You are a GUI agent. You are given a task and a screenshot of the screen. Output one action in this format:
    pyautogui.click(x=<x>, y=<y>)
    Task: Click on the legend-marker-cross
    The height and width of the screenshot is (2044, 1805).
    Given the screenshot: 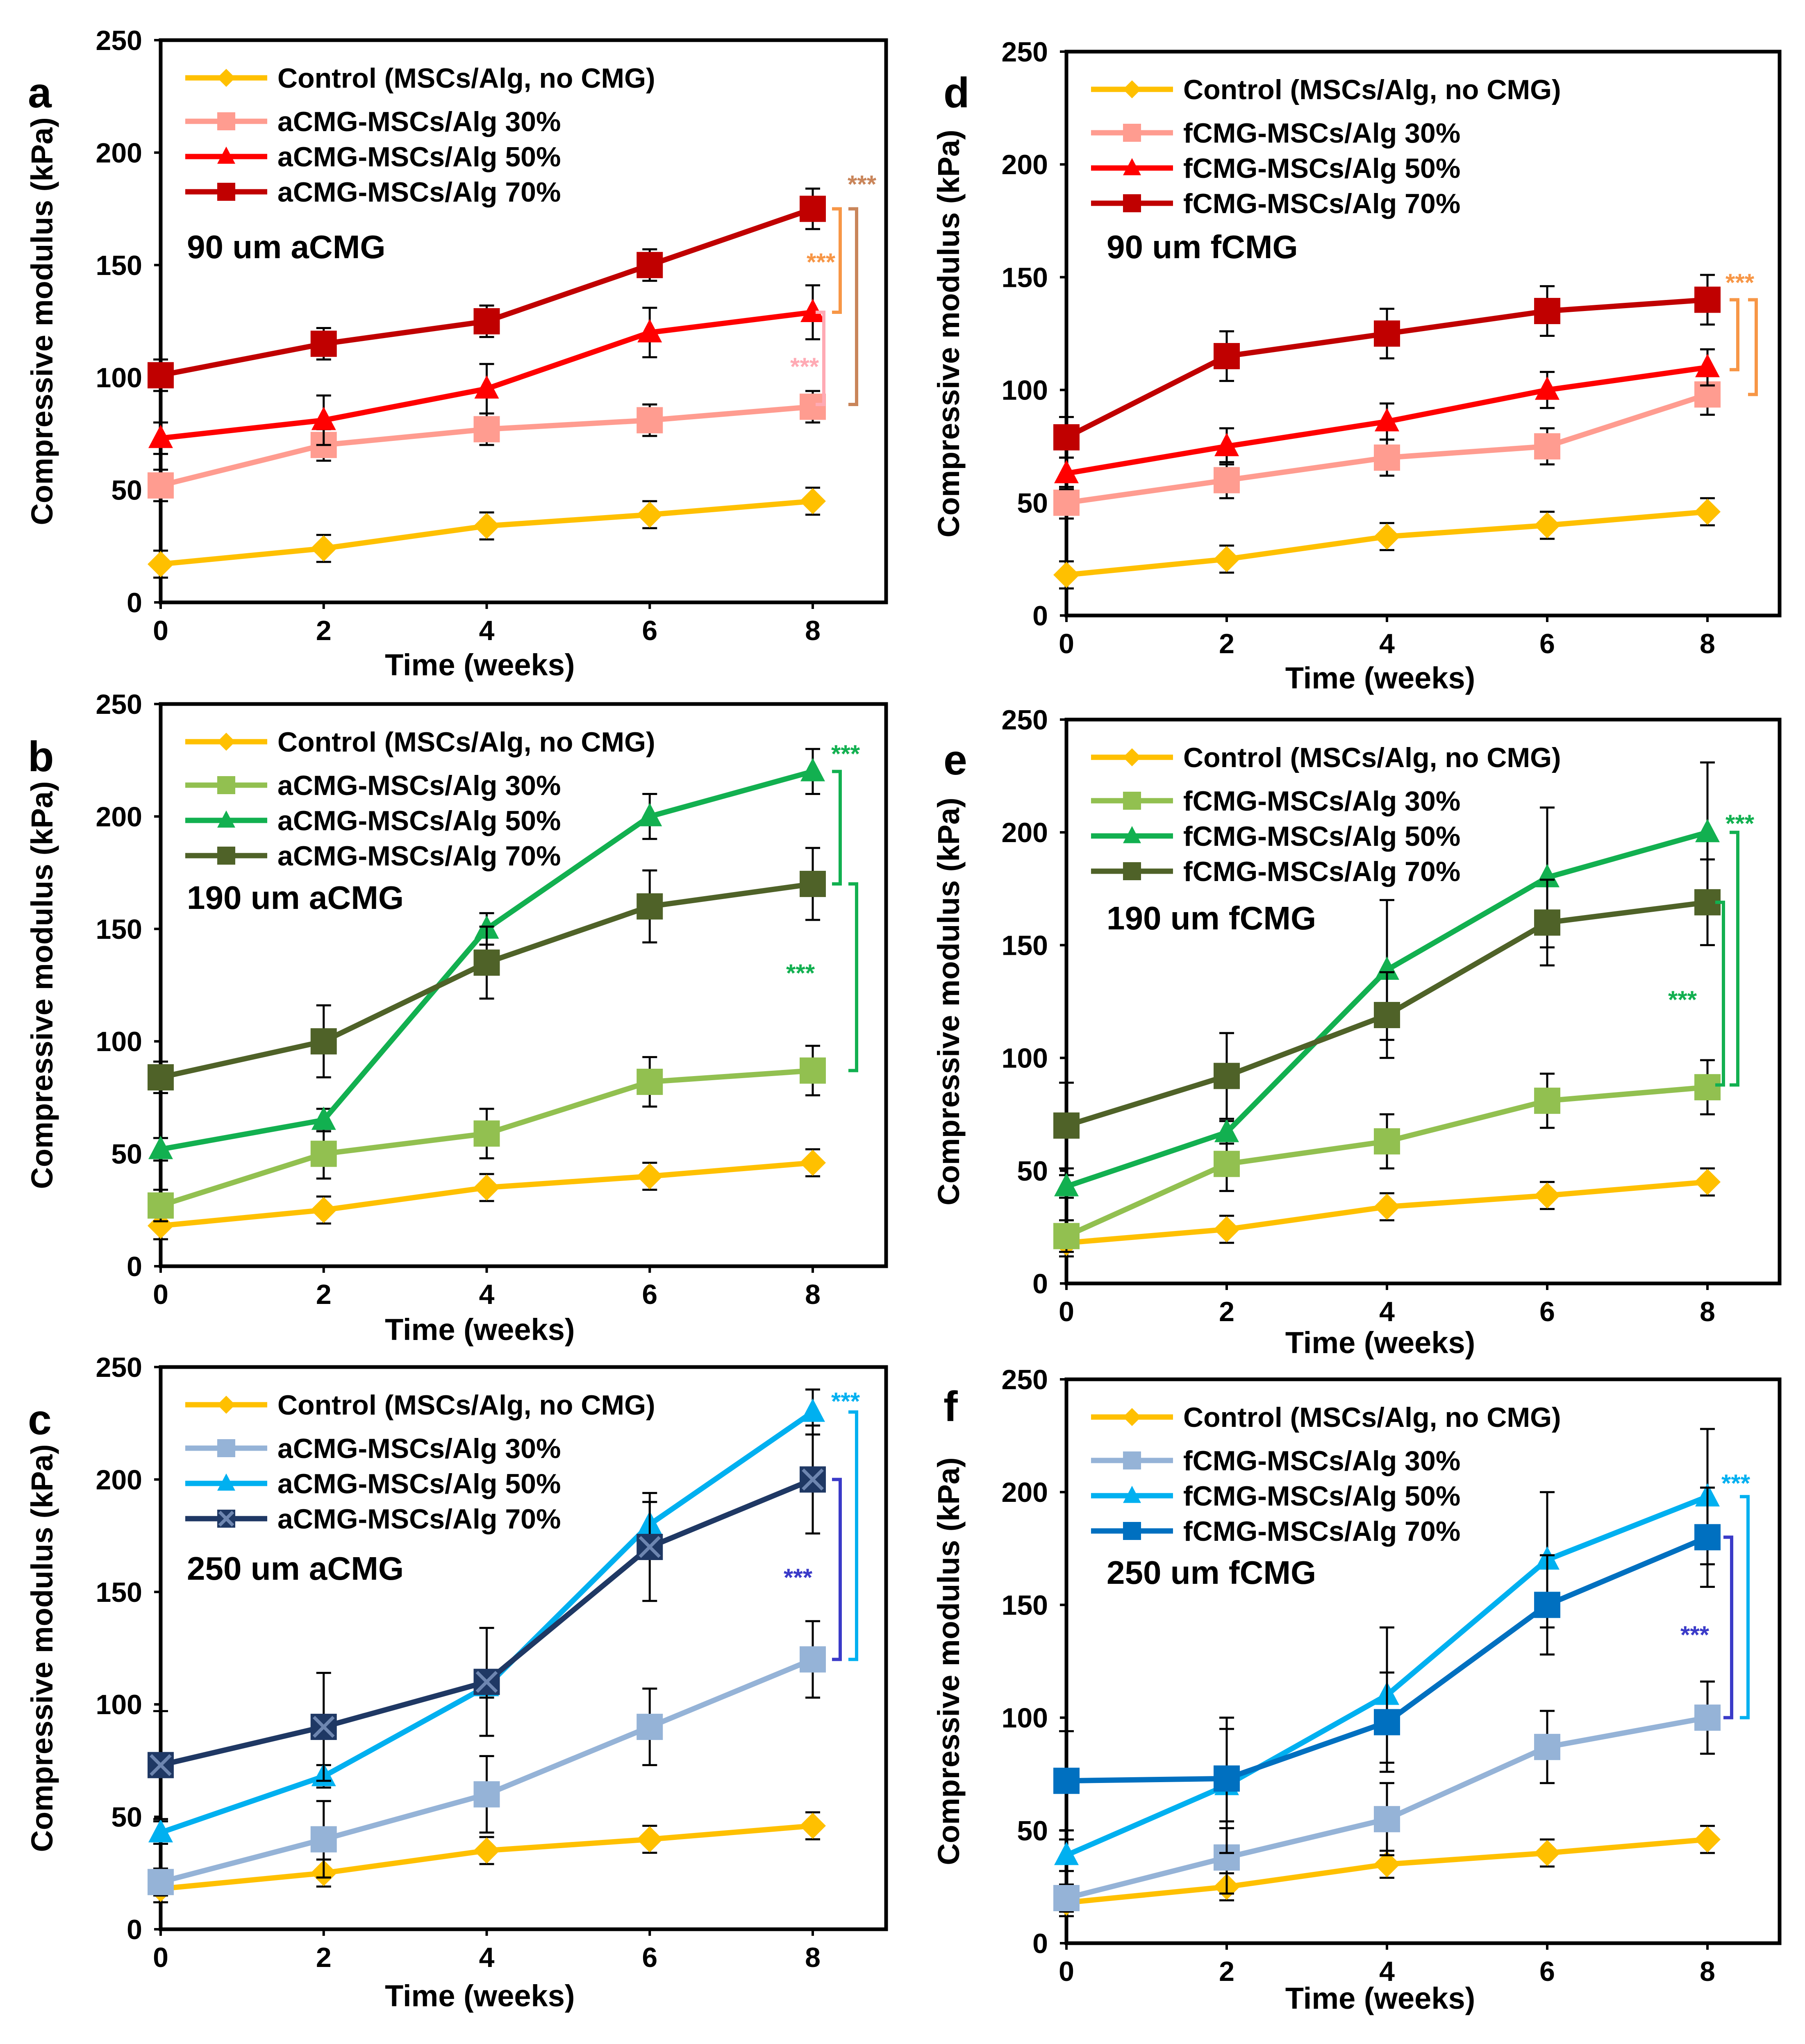 What is the action you would take?
    pyautogui.click(x=226, y=1518)
    